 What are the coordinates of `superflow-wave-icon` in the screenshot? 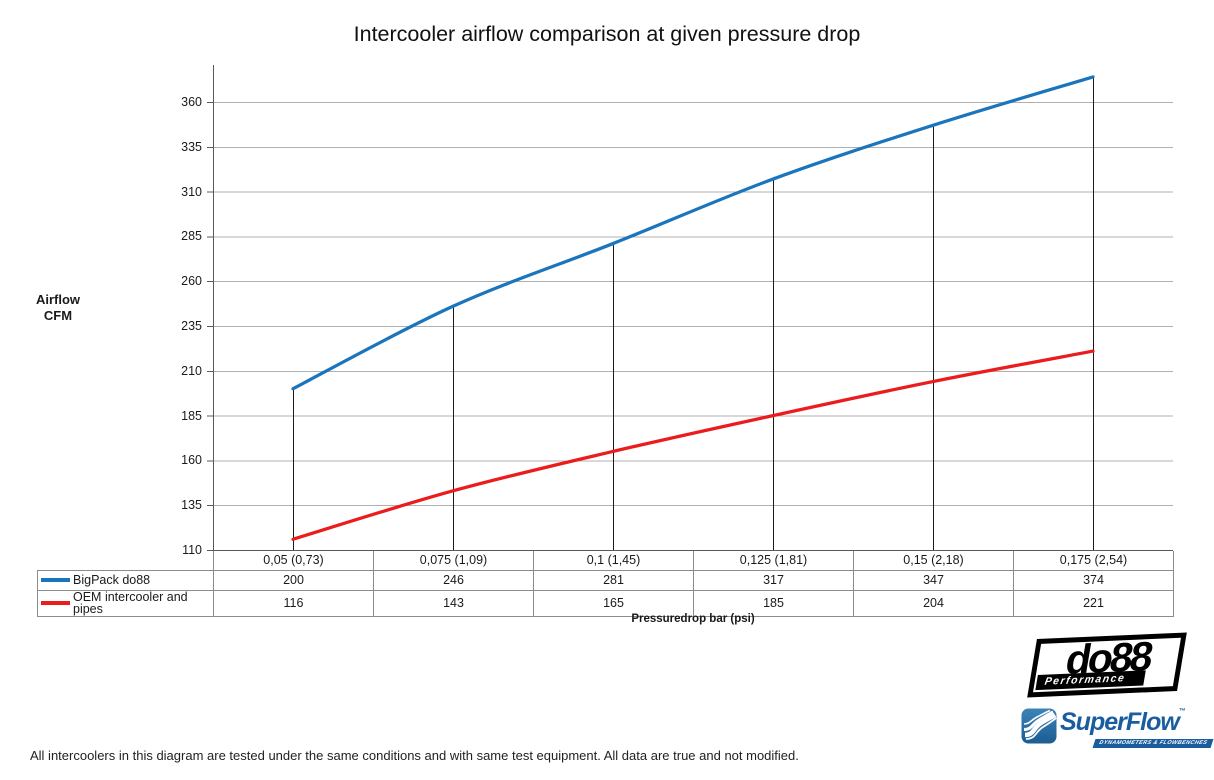 It's located at (1039, 726).